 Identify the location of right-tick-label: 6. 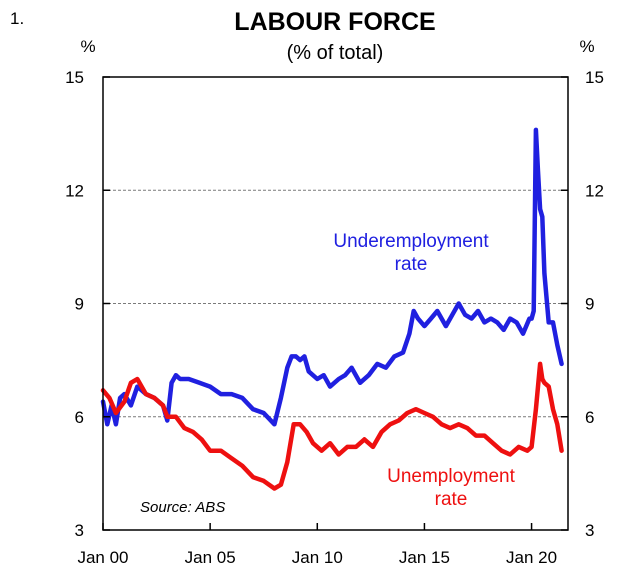
(589, 417).